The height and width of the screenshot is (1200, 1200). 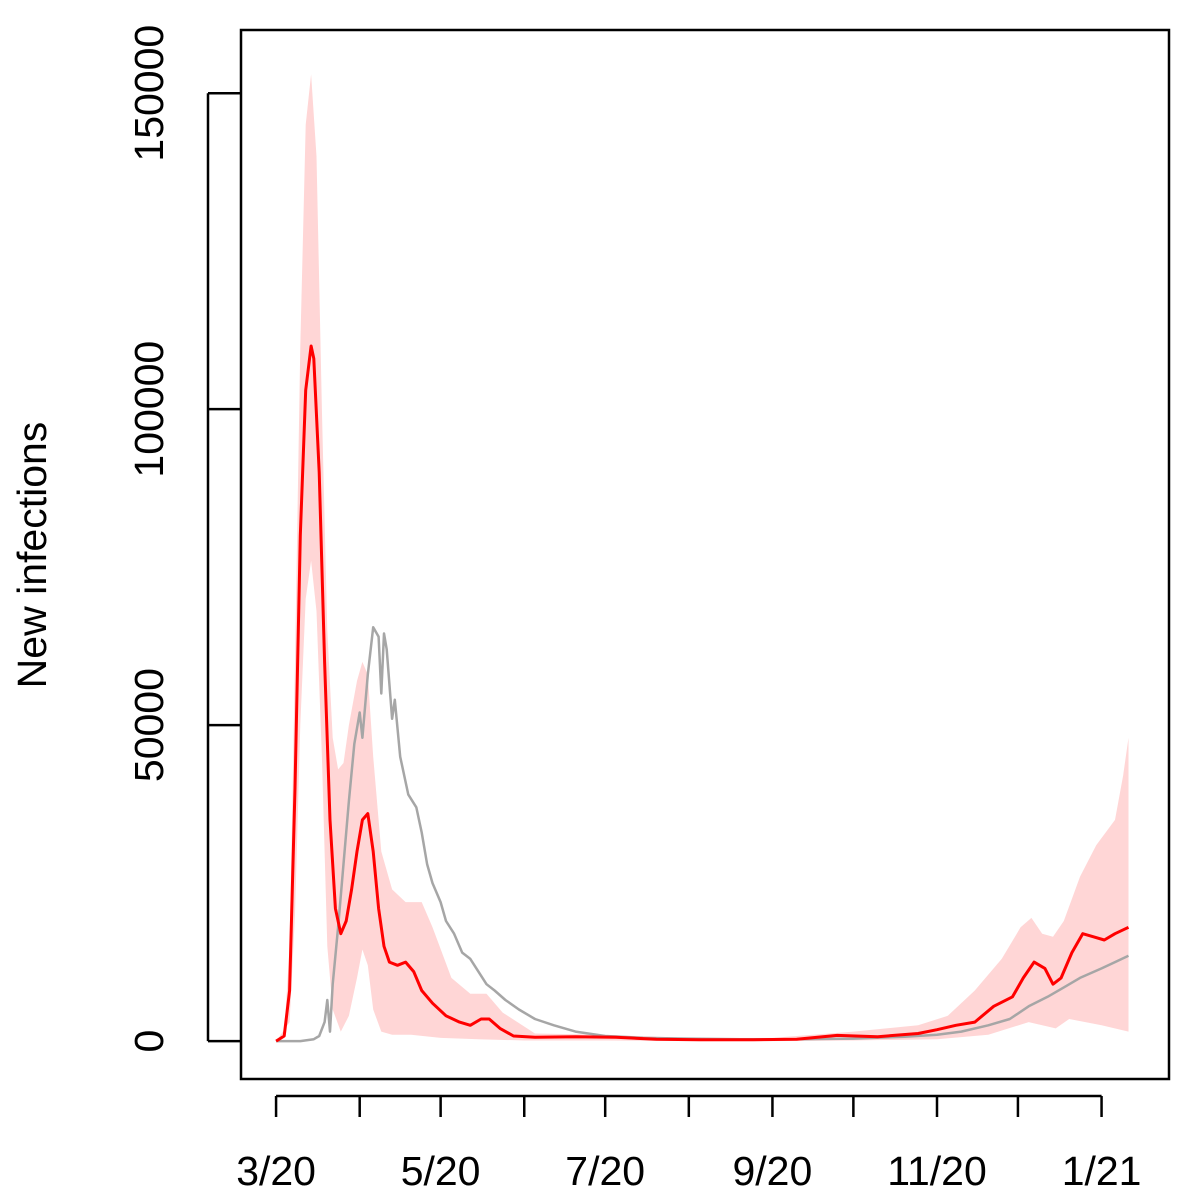 What do you see at coordinates (276, 1171) in the screenshot?
I see `x-tick-label: 3/20` at bounding box center [276, 1171].